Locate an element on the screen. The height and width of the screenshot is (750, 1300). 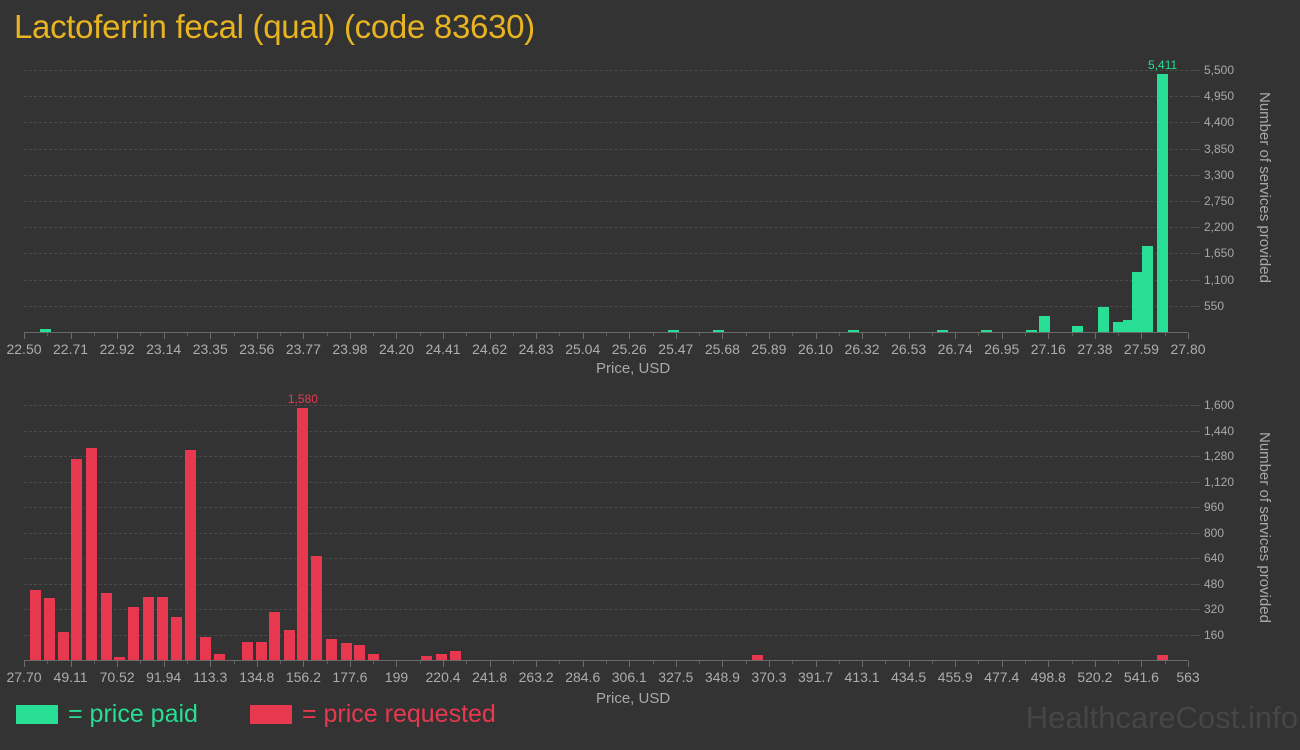
x-axis-tick-label: 520.2 is located at coordinates (1095, 677).